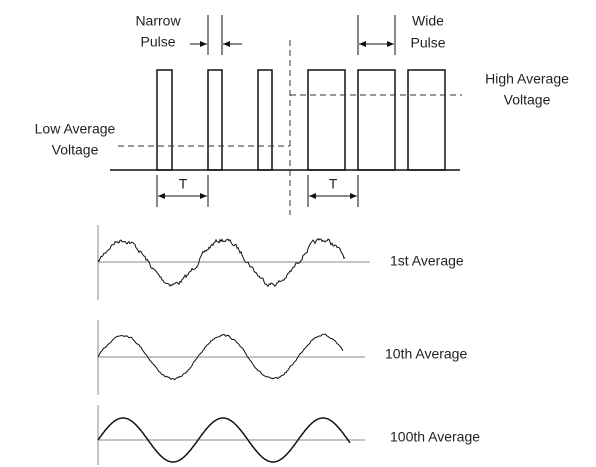 The image size is (596, 467). Describe the element at coordinates (427, 43) in the screenshot. I see `wide-label: Pulse` at that location.